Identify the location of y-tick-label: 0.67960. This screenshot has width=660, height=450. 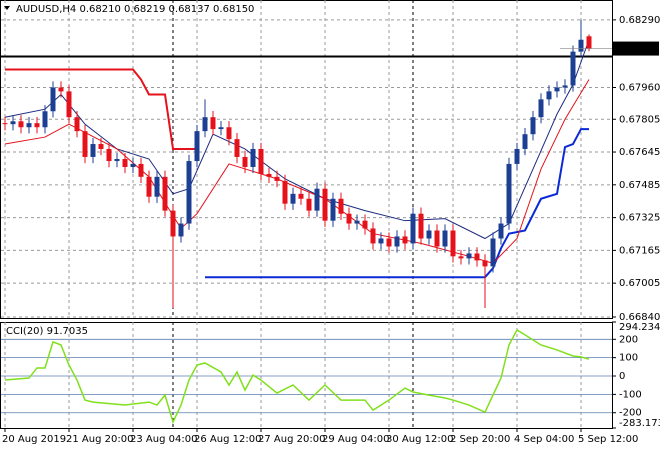
(639, 87).